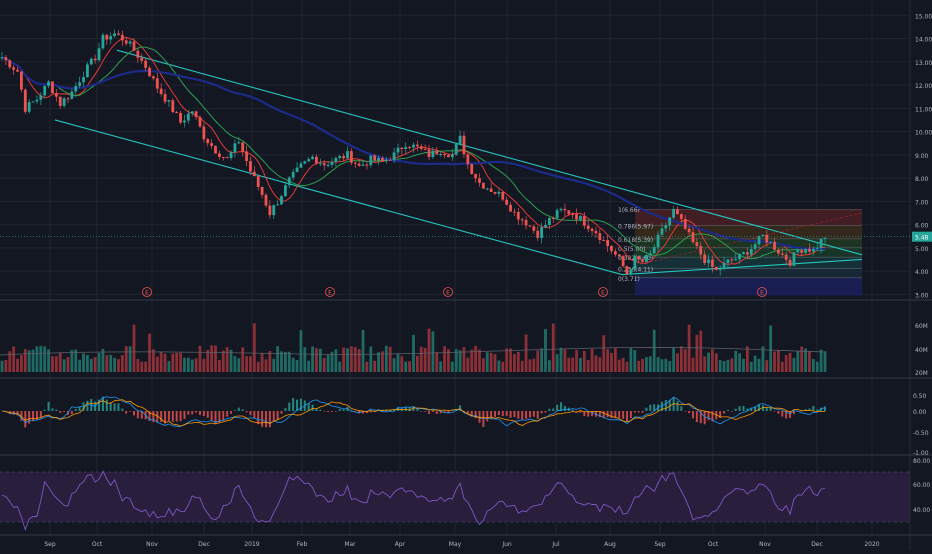 The height and width of the screenshot is (554, 932). I want to click on rsi-tick-label: 80.00, so click(921, 461).